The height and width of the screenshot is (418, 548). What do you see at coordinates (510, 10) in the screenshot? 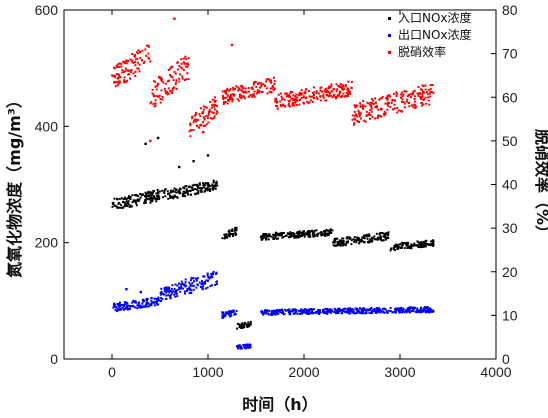
I see `y-right-tick-label: 80` at bounding box center [510, 10].